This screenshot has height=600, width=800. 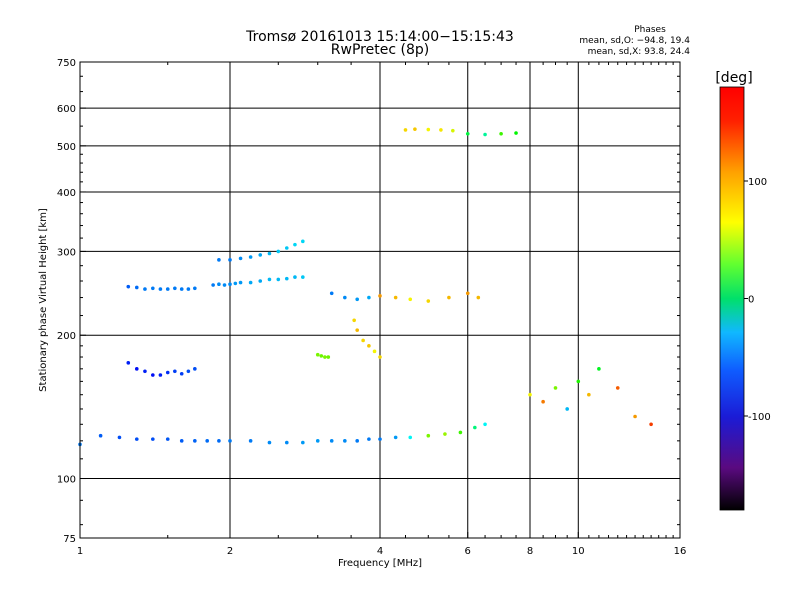 What do you see at coordinates (680, 551) in the screenshot?
I see `x-tick-label: 16` at bounding box center [680, 551].